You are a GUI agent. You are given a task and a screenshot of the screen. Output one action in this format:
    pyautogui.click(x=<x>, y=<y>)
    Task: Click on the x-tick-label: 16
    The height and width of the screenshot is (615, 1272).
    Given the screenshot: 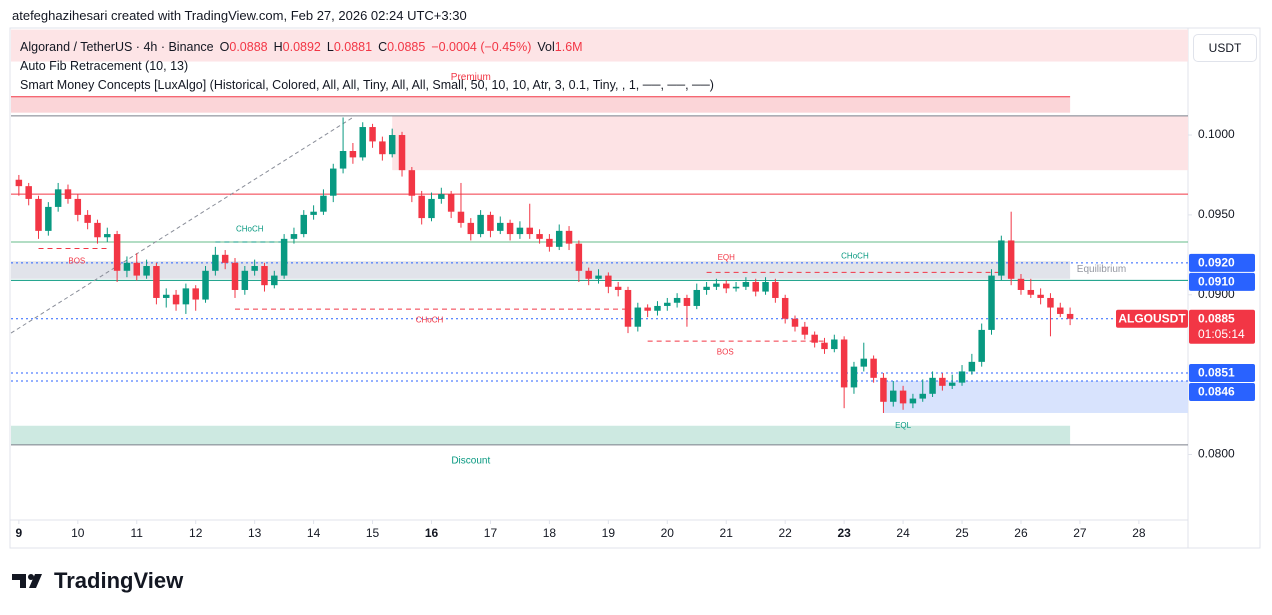 What is the action you would take?
    pyautogui.click(x=432, y=533)
    